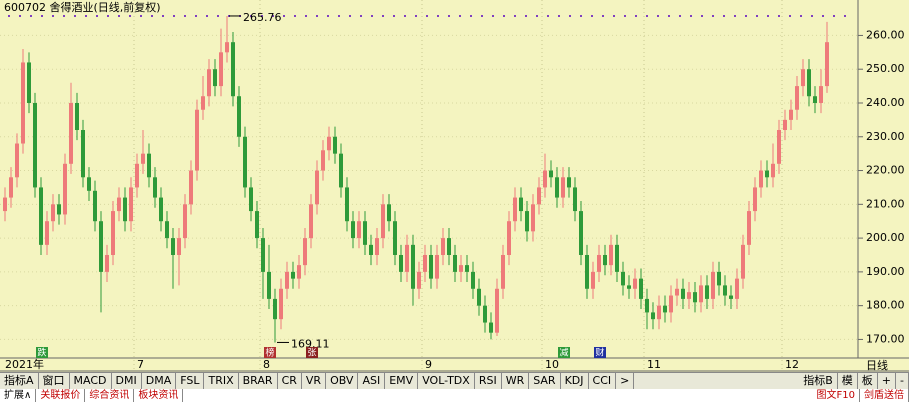  What do you see at coordinates (19, 381) in the screenshot?
I see `tab: 指标A` at bounding box center [19, 381].